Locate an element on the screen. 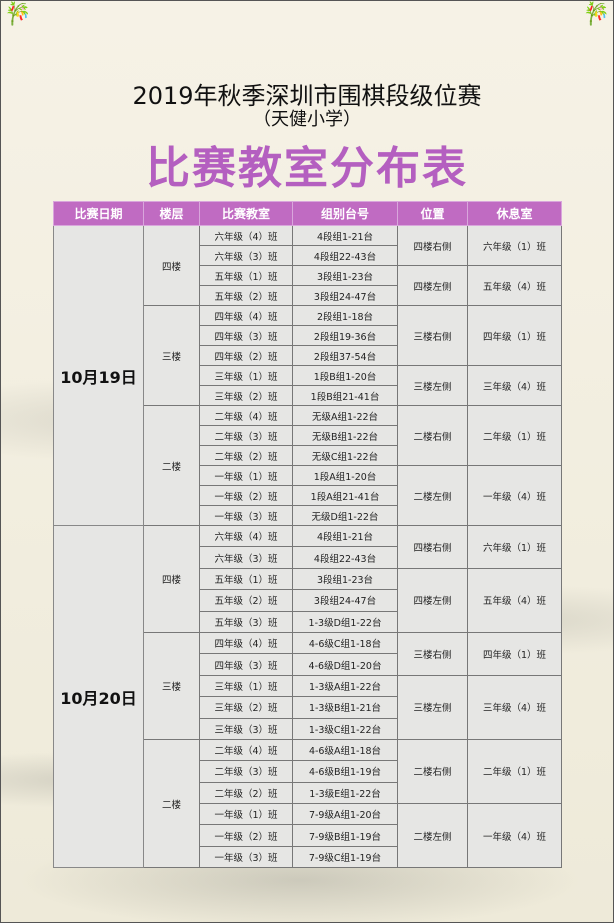 The height and width of the screenshot is (923, 614). table-row: 一年级（1）班 1段A组1-20台 二楼左侧 一年级（4）班 is located at coordinates (308, 495).